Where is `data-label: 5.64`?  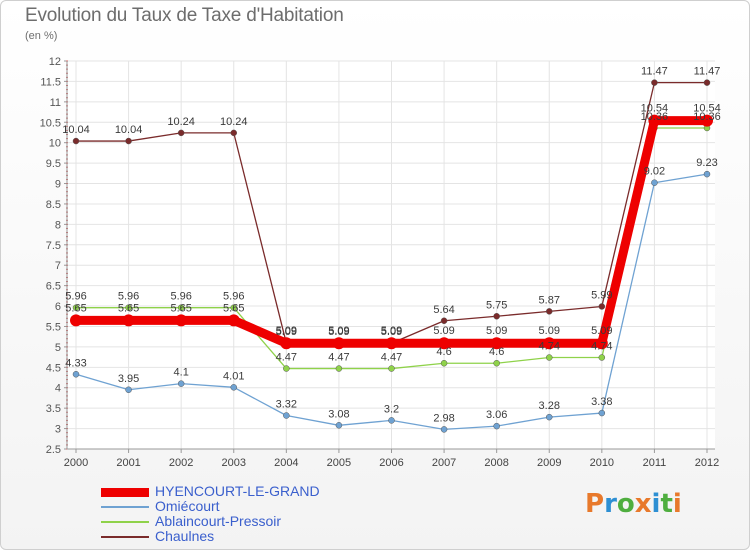 data-label: 5.64 is located at coordinates (443, 310).